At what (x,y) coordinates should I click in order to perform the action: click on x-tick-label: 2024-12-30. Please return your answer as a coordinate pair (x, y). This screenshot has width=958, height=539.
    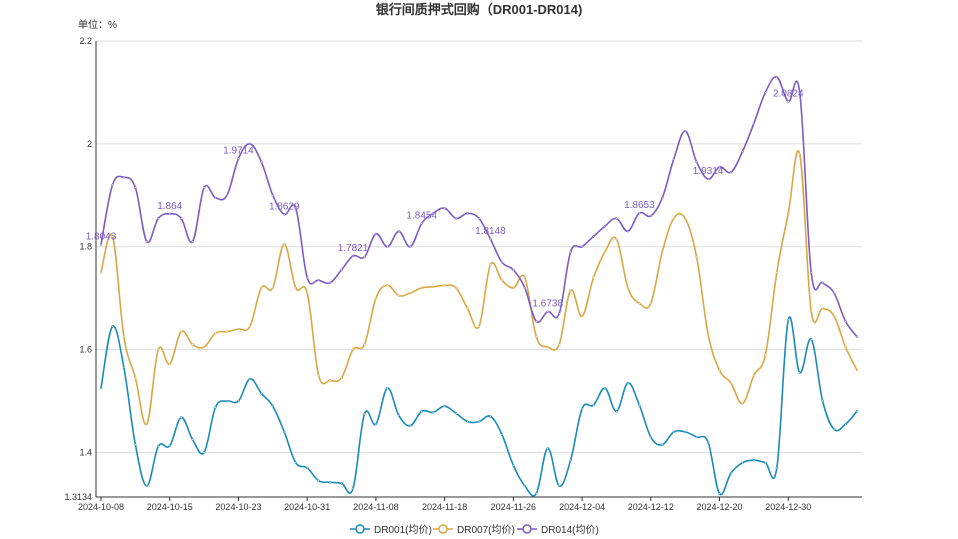
    Looking at the image, I should click on (788, 507).